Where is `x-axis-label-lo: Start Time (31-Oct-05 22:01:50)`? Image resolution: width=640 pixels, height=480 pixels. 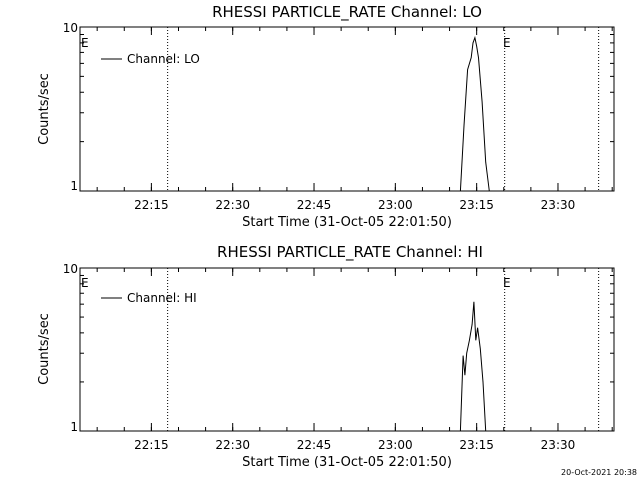 x-axis-label-lo: Start Time (31-Oct-05 22:01:50) is located at coordinates (347, 222).